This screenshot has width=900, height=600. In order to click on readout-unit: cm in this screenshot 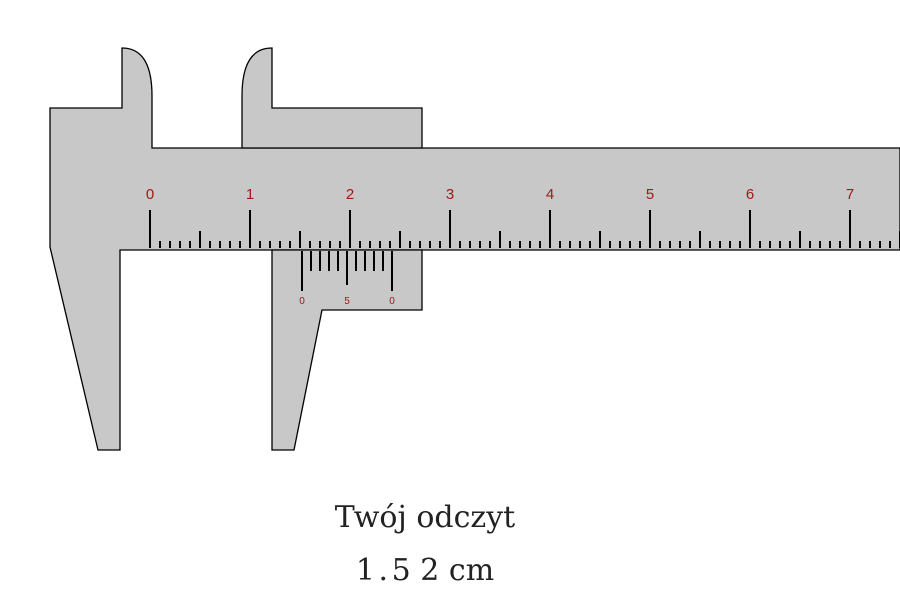, I will do `click(471, 570)`.